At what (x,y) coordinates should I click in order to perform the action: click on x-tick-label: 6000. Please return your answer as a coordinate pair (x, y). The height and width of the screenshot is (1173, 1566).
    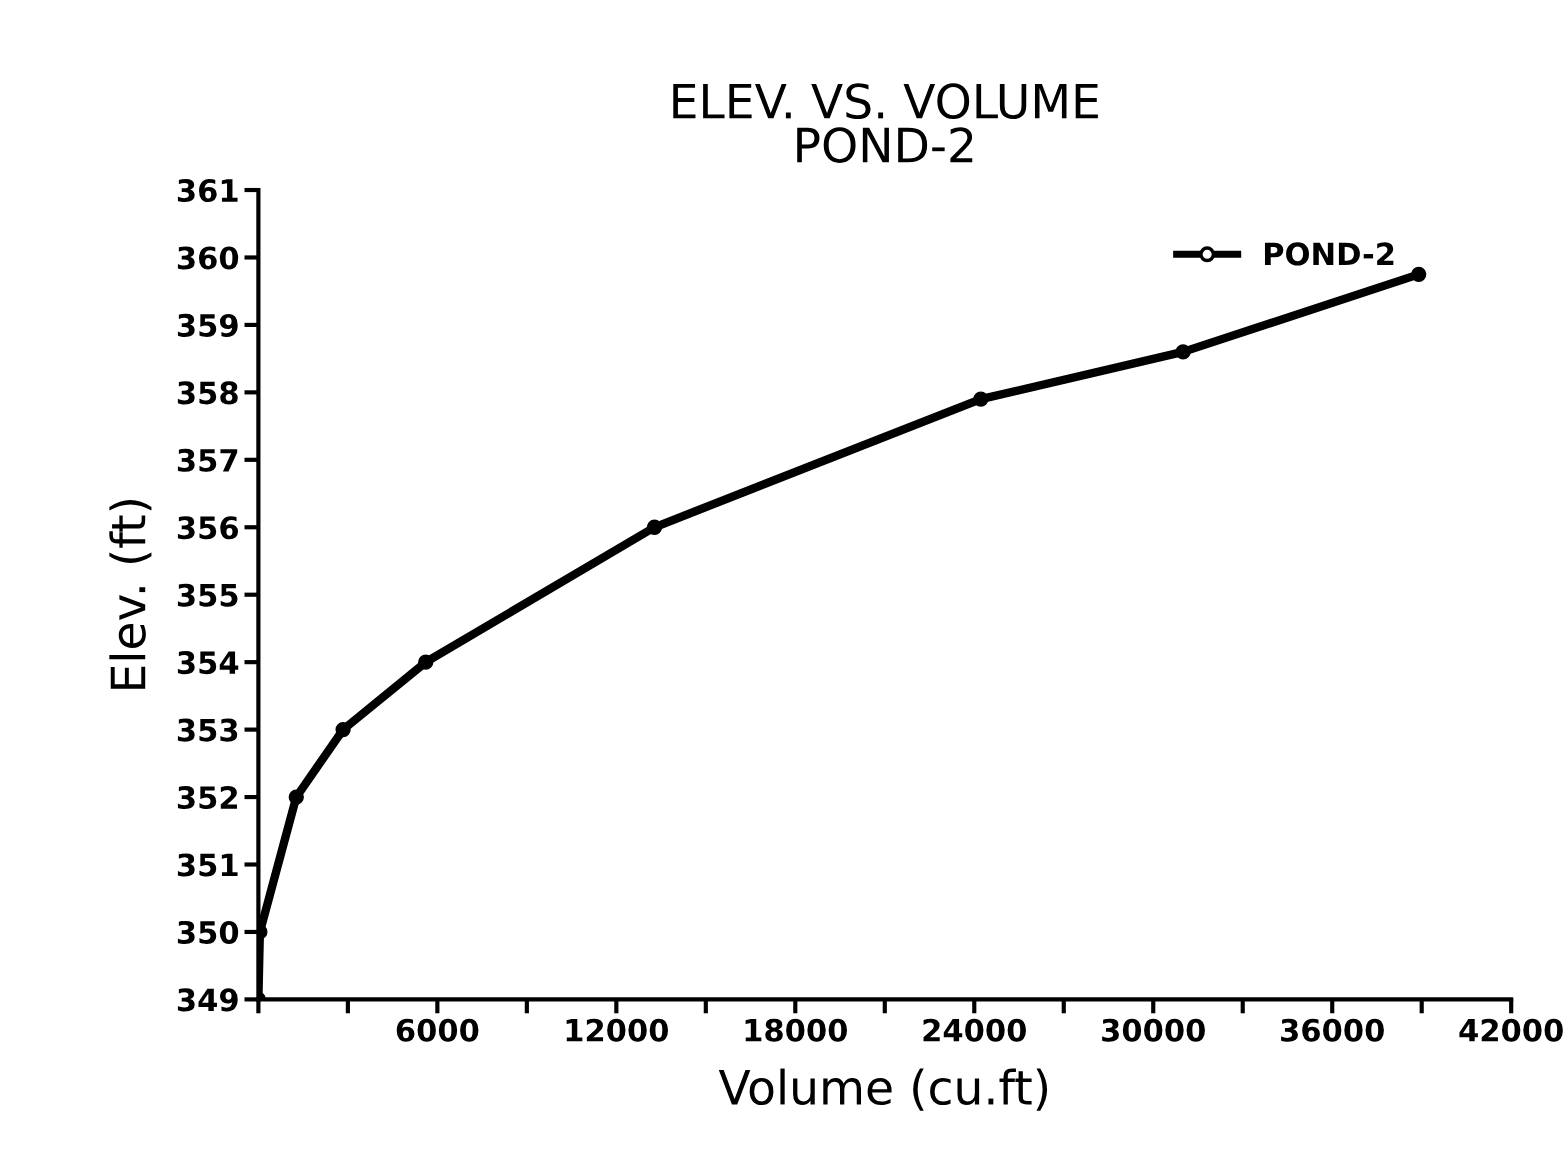
    Looking at the image, I should click on (437, 1030).